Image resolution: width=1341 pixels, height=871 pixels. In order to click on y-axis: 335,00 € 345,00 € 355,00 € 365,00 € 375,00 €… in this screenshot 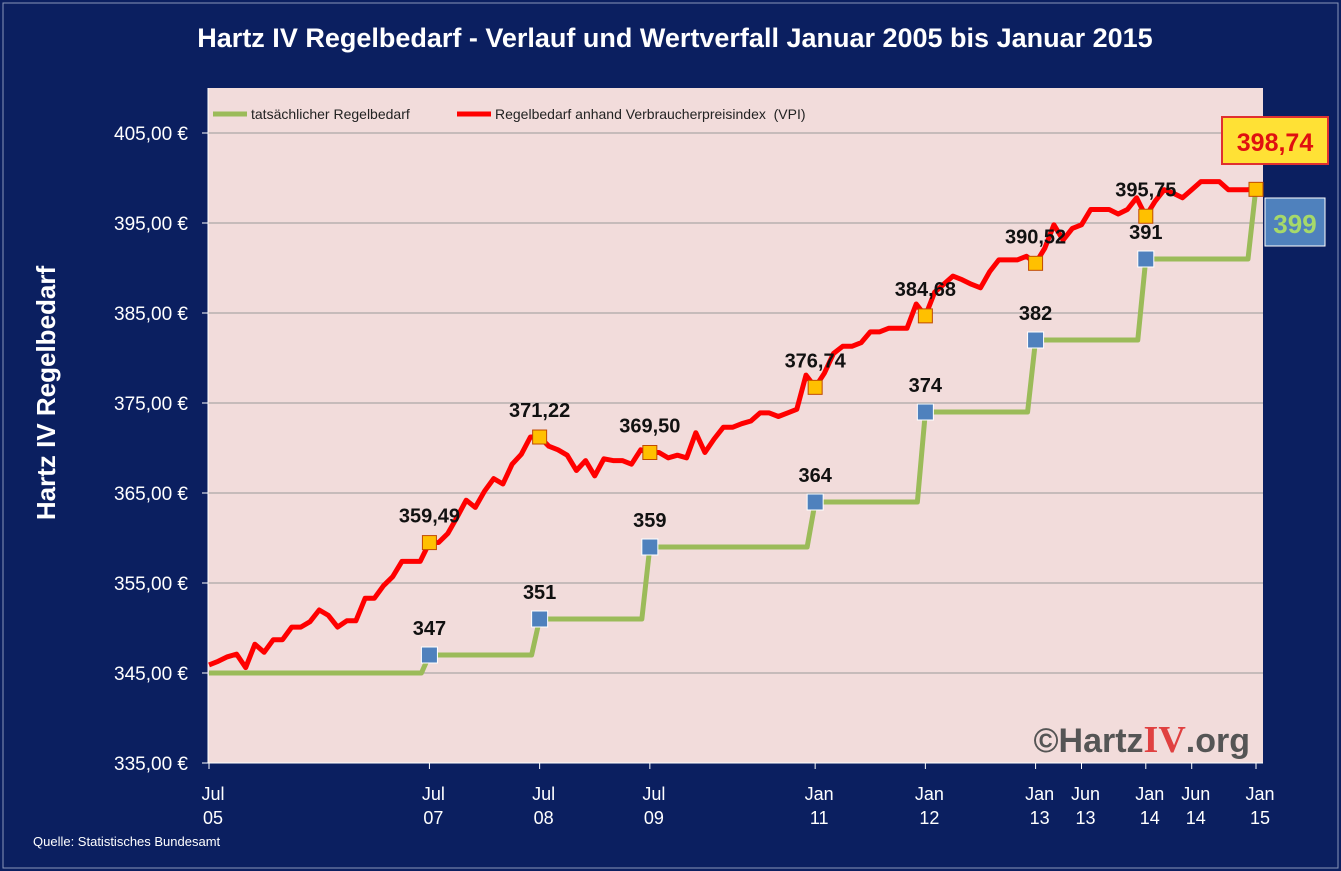, I will do `click(161, 431)`.